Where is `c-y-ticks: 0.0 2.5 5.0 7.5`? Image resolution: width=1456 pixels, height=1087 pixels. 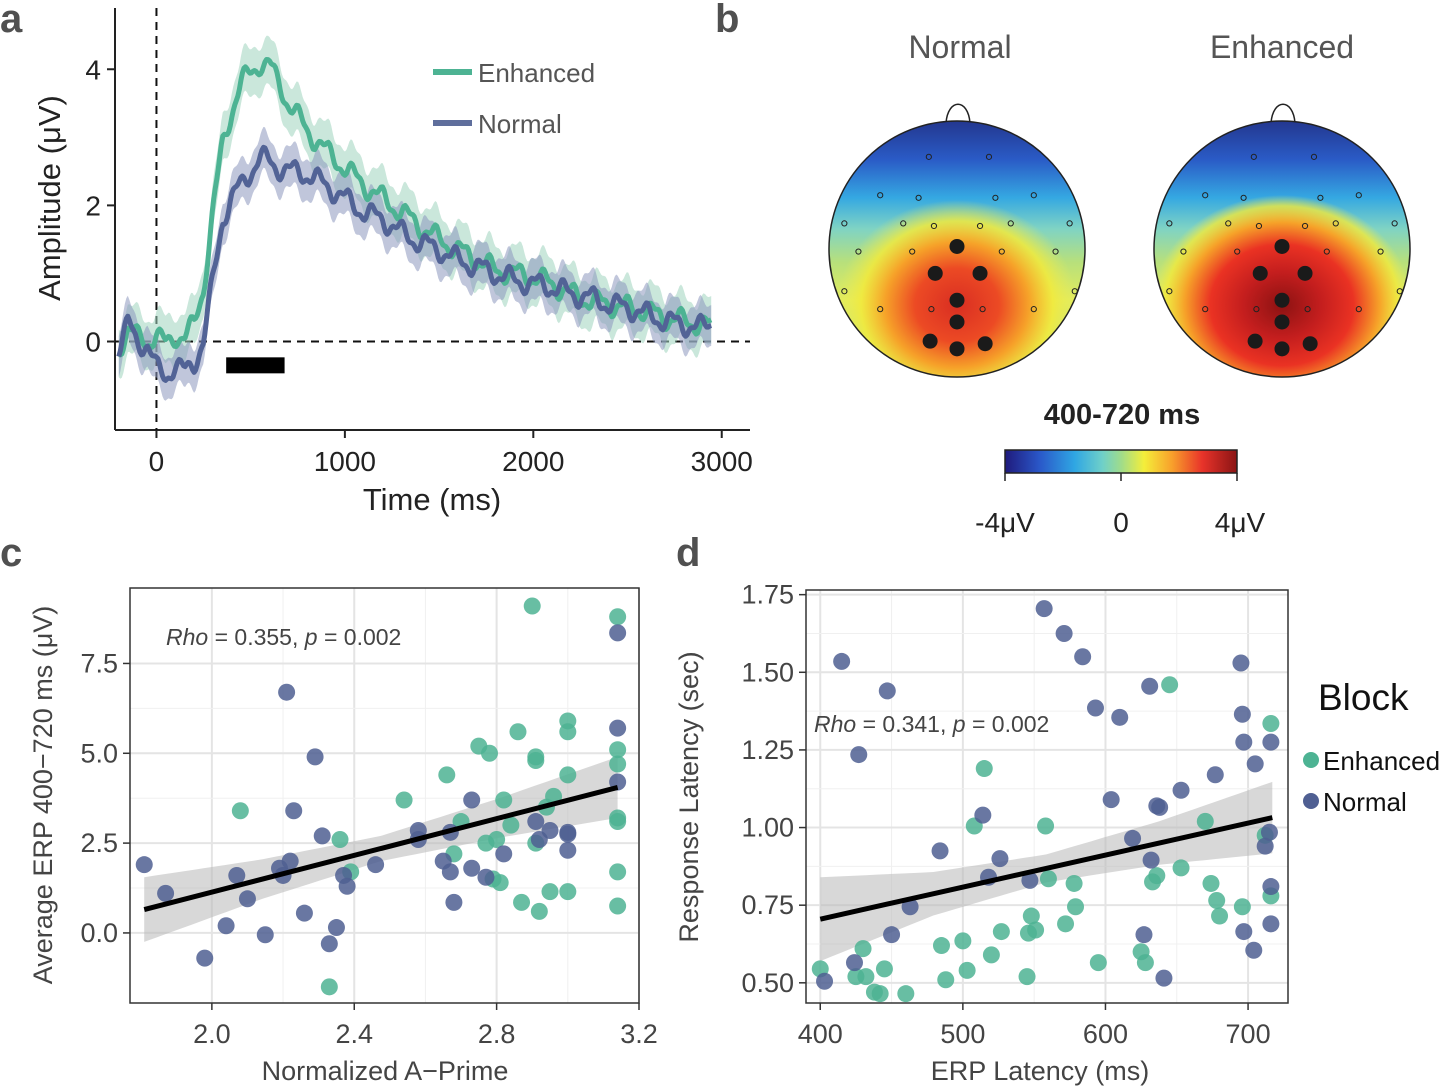
c-y-ticks: 0.0 2.5 5.0 7.5 is located at coordinates (105, 798).